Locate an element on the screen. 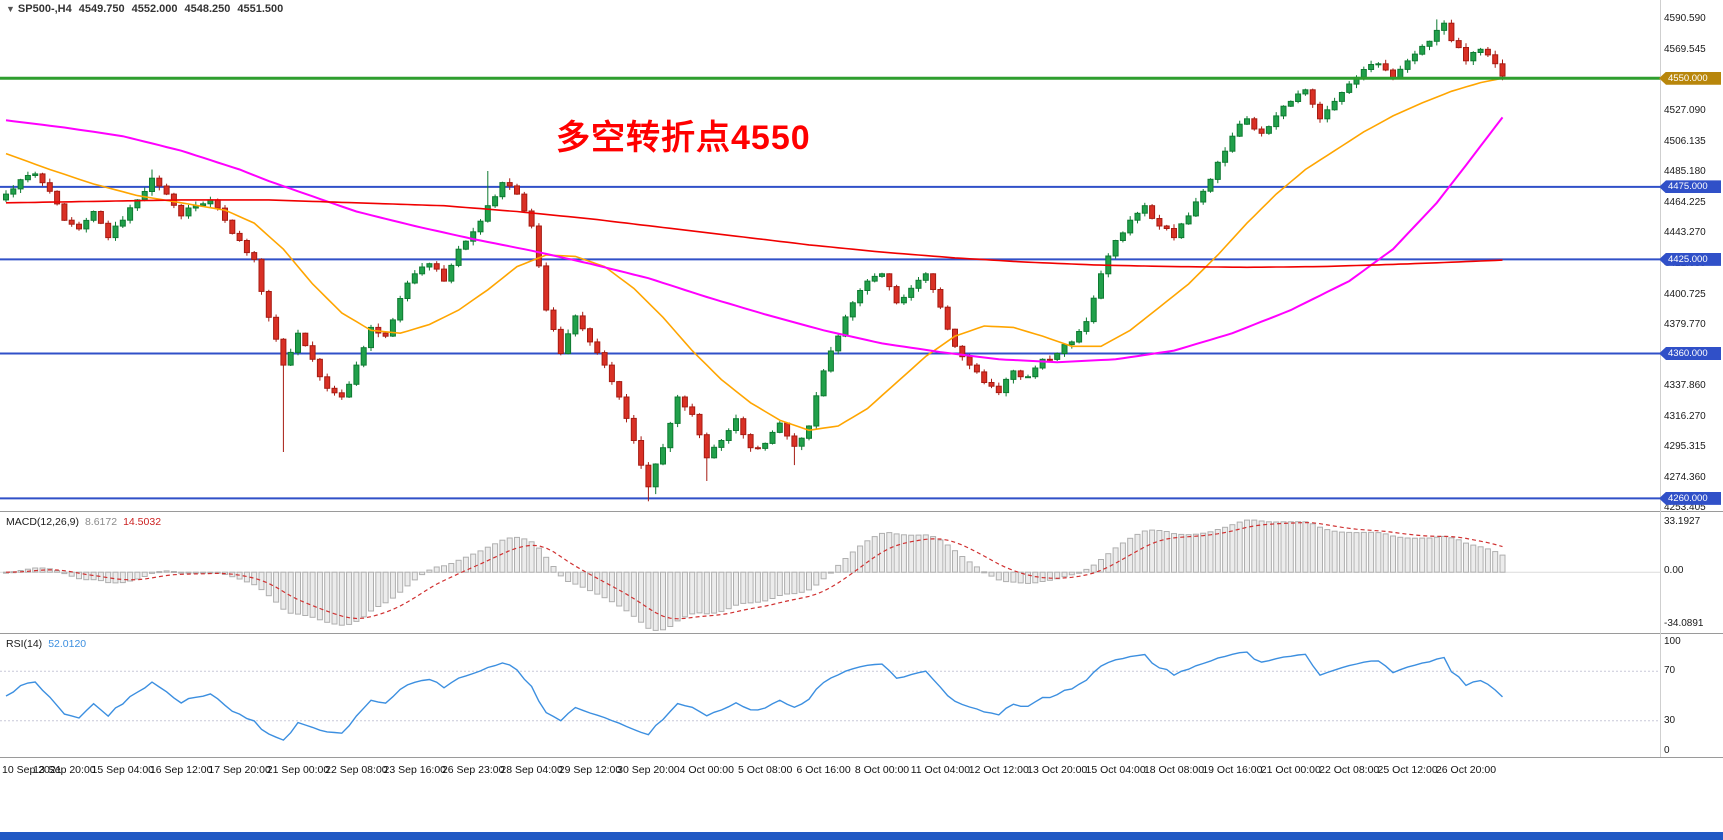 The image size is (1723, 840). macd-label: MACD(12,26,9) 8.6172 14.5032 is located at coordinates (86, 522).